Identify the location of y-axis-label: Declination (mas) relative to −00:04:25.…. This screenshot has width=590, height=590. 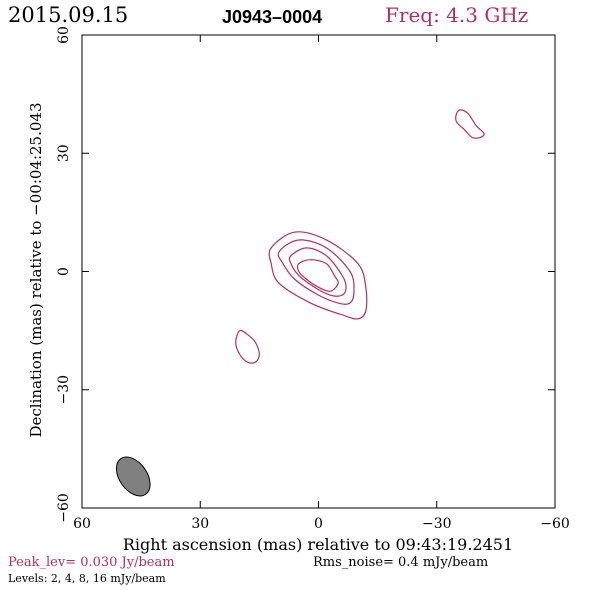
(36, 269).